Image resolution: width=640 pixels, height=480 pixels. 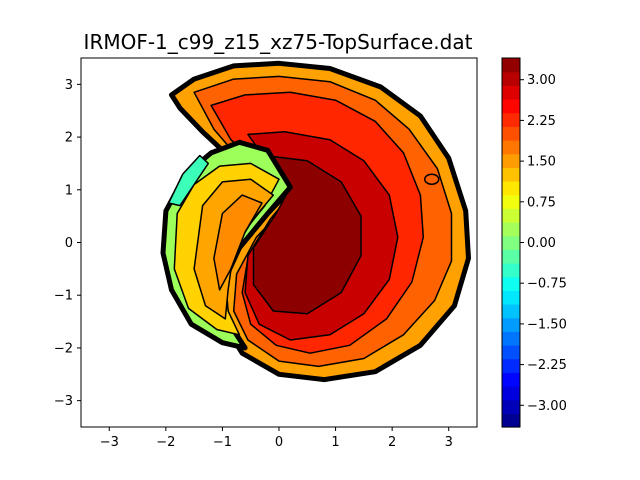 What do you see at coordinates (109, 442) in the screenshot?
I see `x-tick-label: −3` at bounding box center [109, 442].